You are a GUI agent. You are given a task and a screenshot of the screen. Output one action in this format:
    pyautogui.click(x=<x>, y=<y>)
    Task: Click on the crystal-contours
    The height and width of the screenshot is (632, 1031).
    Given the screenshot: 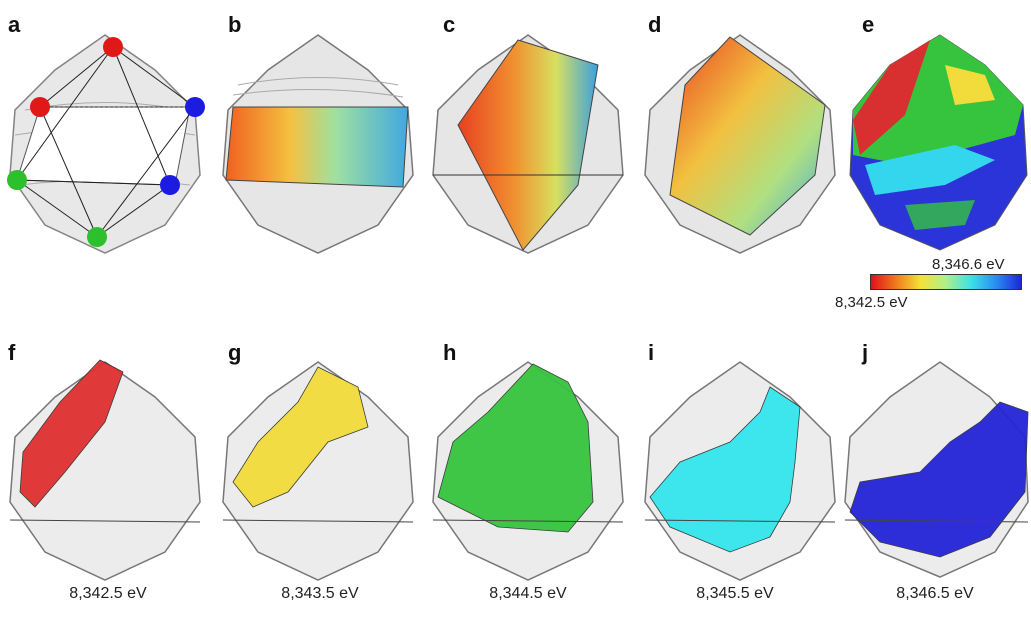 What is the action you would take?
    pyautogui.click(x=318, y=87)
    